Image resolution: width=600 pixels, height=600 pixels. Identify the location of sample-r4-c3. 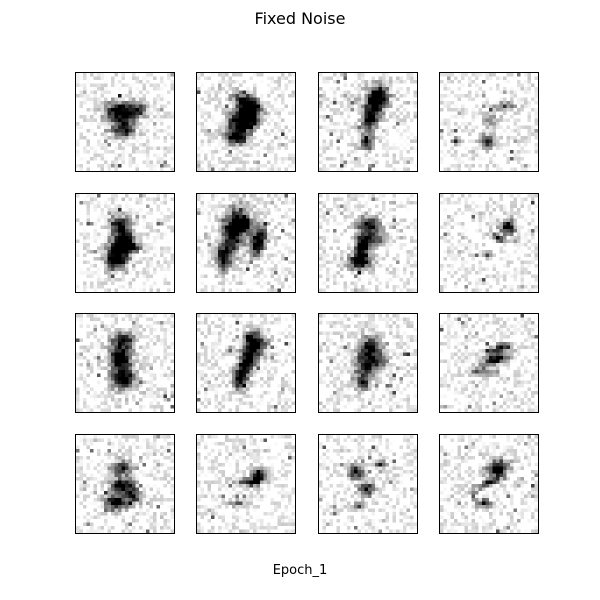
(368, 484).